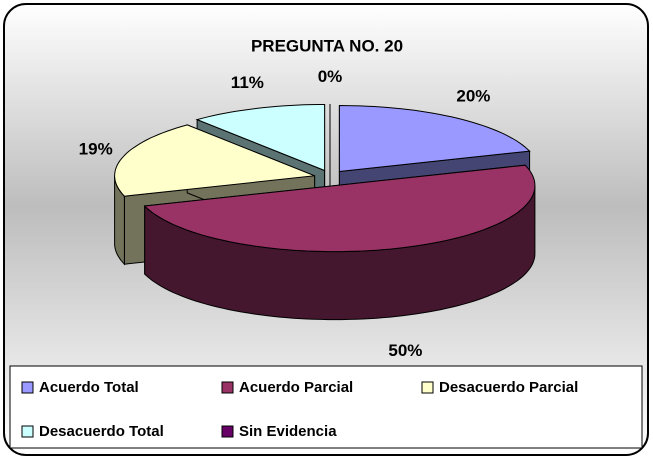 The width and height of the screenshot is (653, 460). What do you see at coordinates (296, 387) in the screenshot?
I see `legend-label: Acuerdo Parcial` at bounding box center [296, 387].